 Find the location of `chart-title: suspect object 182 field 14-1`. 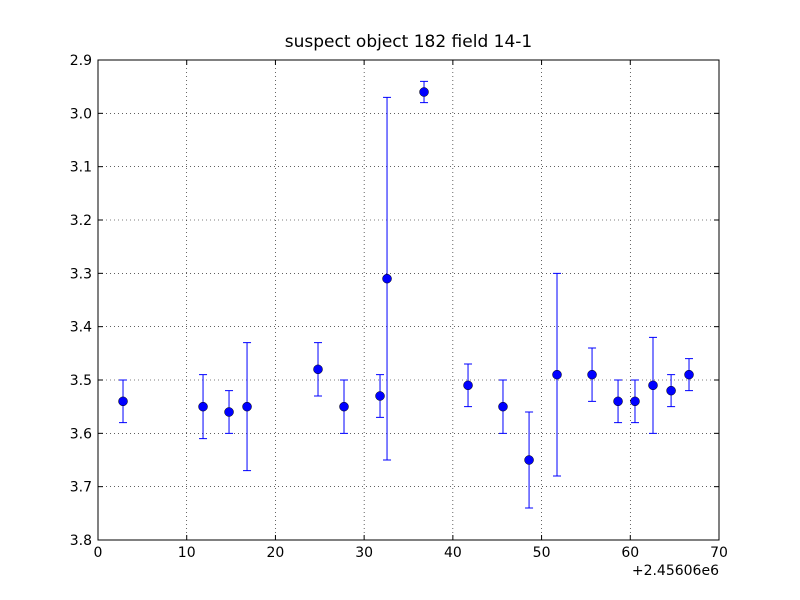

chart-title: suspect object 182 field 14-1 is located at coordinates (408, 42).